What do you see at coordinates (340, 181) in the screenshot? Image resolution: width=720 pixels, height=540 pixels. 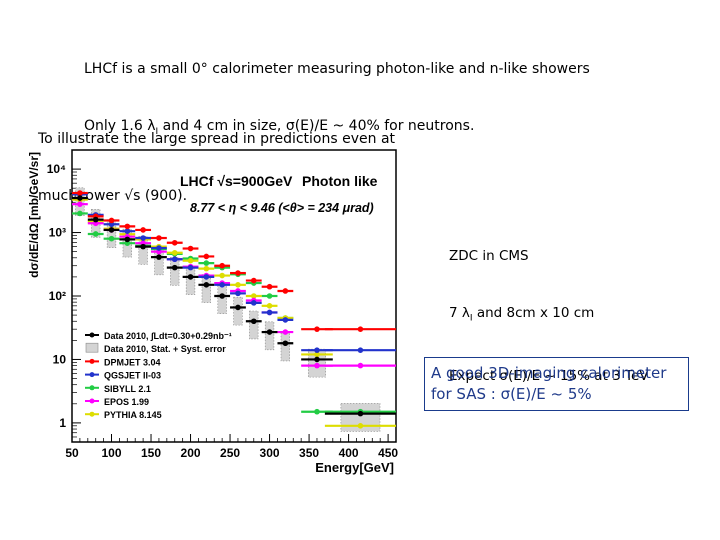 I see `chart-subtitle: Photon like` at bounding box center [340, 181].